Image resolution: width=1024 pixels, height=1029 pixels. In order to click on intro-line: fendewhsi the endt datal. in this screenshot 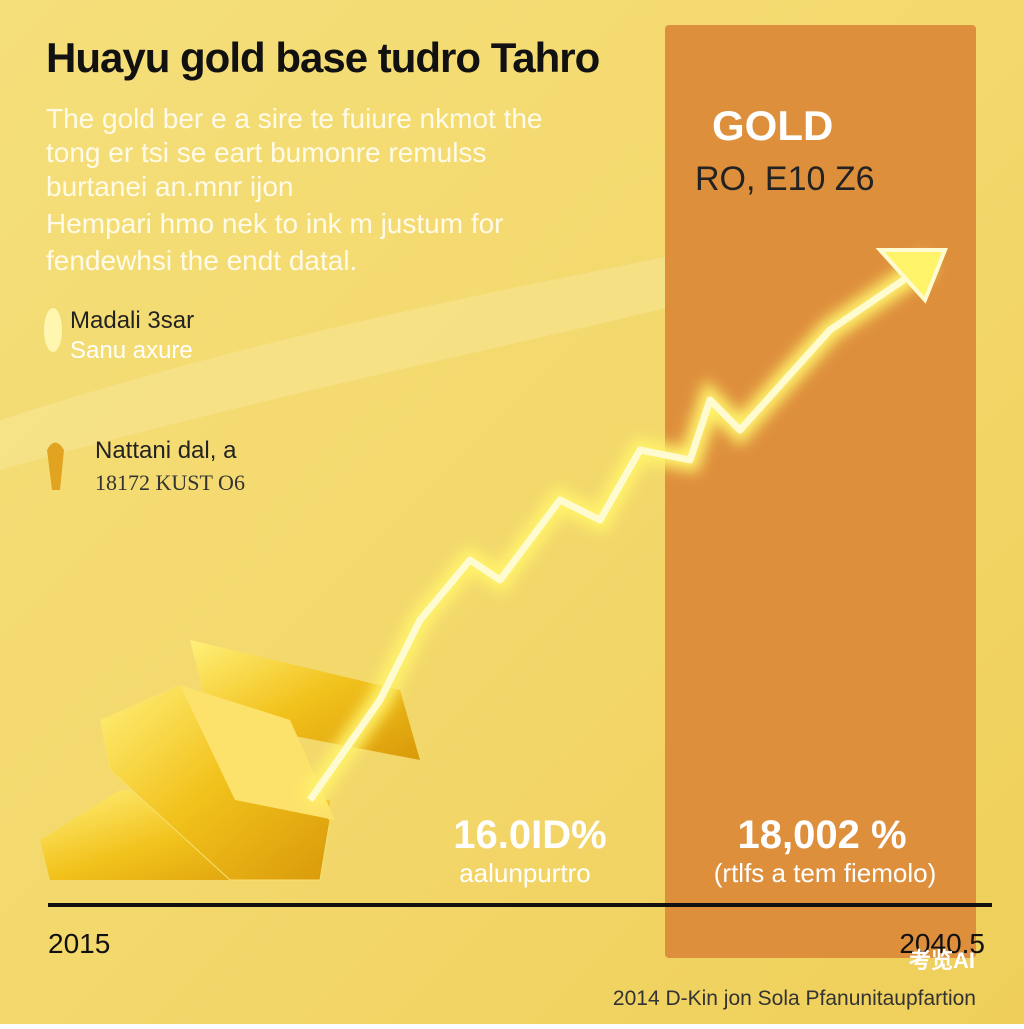, I will do `click(201, 260)`.